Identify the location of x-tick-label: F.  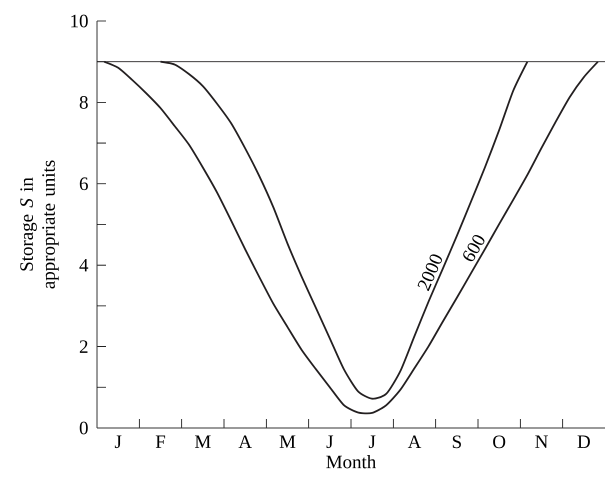
(161, 441).